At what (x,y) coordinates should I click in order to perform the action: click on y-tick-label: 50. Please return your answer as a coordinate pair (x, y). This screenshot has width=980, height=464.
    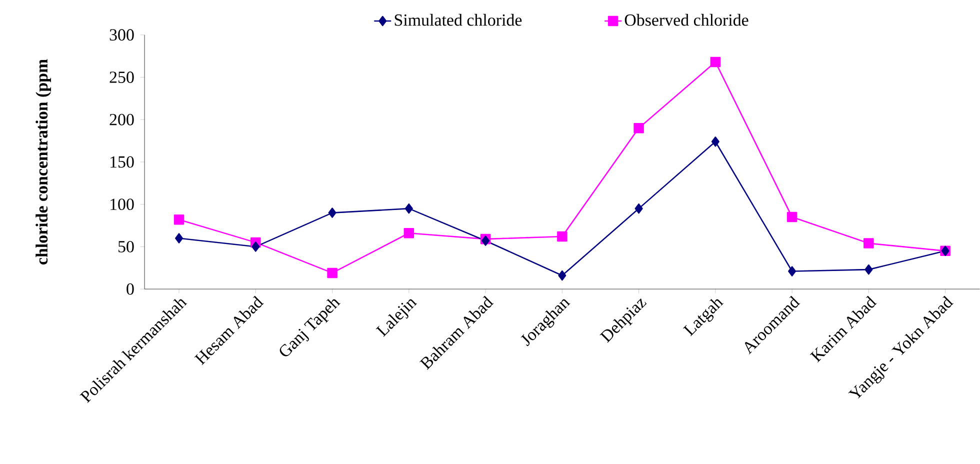
    Looking at the image, I should click on (126, 246).